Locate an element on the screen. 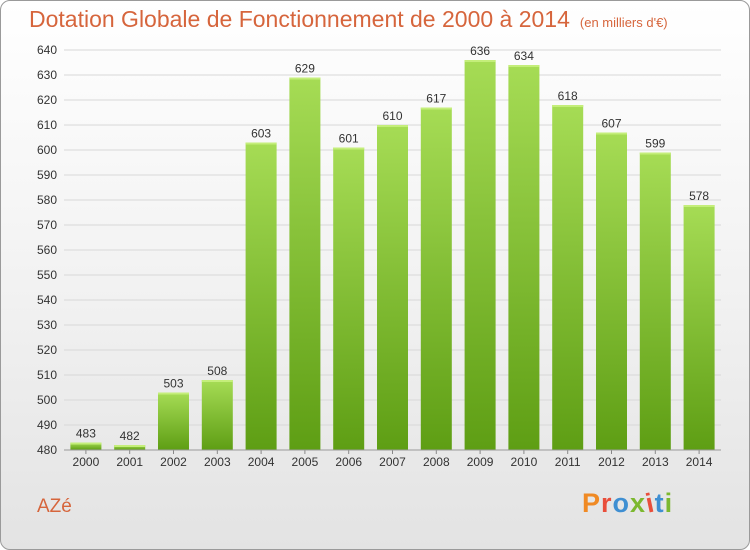 The width and height of the screenshot is (750, 550). x-tick-label: 2004 is located at coordinates (261, 462).